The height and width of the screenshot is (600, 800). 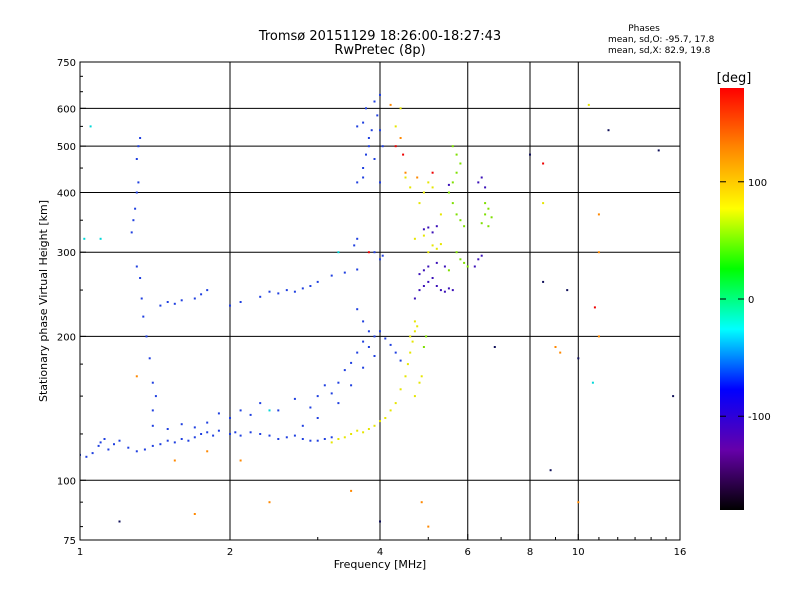 What do you see at coordinates (530, 552) in the screenshot?
I see `x-tick-label: 8` at bounding box center [530, 552].